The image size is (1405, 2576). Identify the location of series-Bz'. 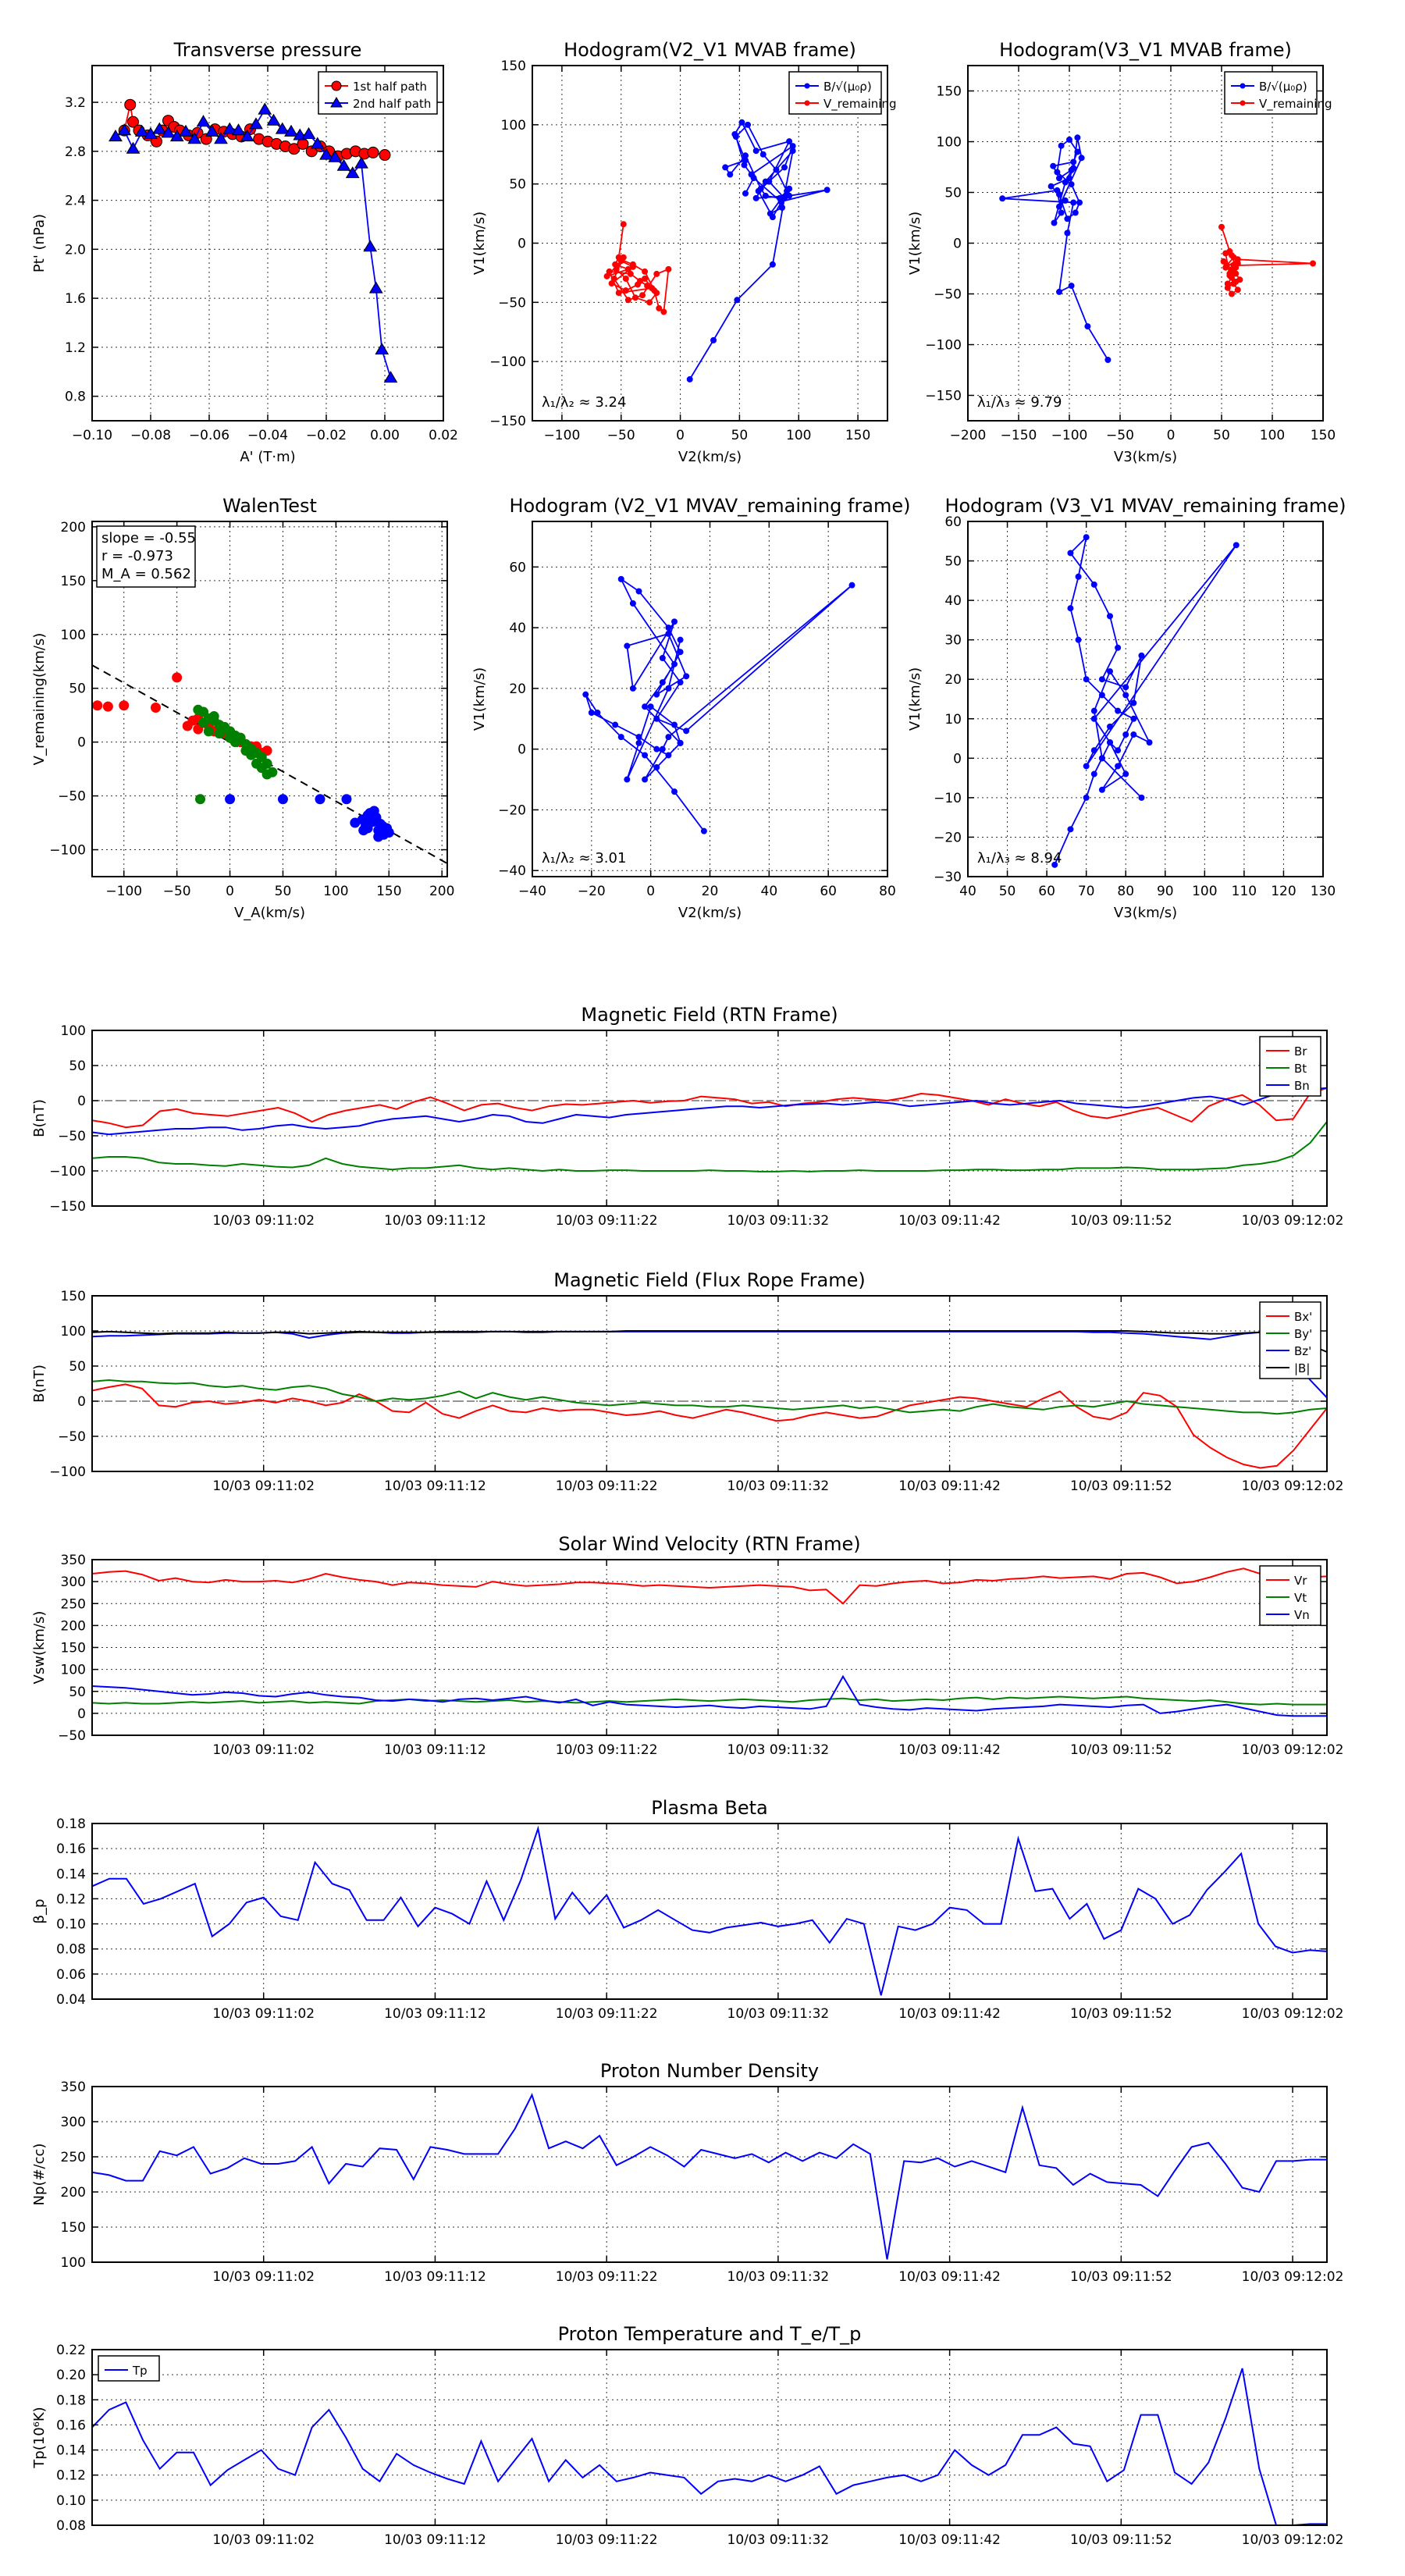
(710, 1364).